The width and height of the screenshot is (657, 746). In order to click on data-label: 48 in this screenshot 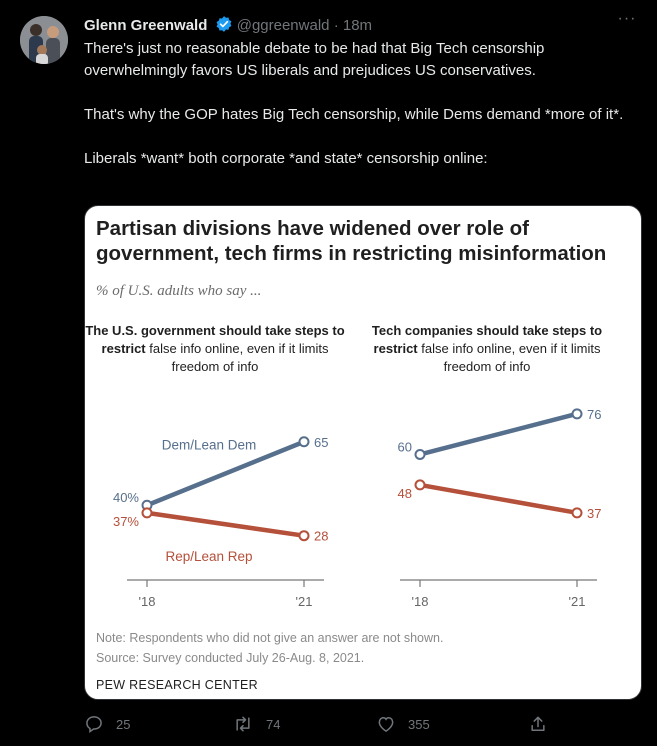, I will do `click(405, 493)`.